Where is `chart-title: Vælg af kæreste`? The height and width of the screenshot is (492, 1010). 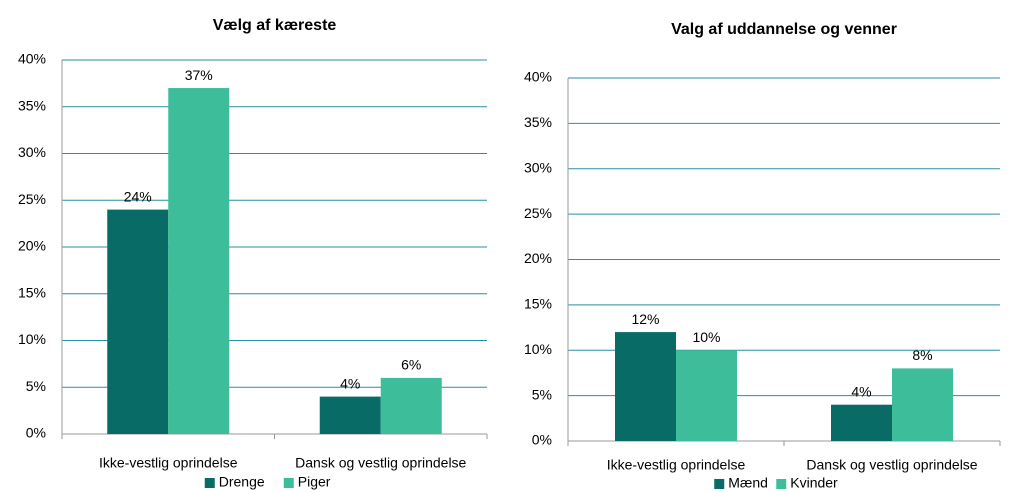 chart-title: Vælg af kæreste is located at coordinates (275, 25).